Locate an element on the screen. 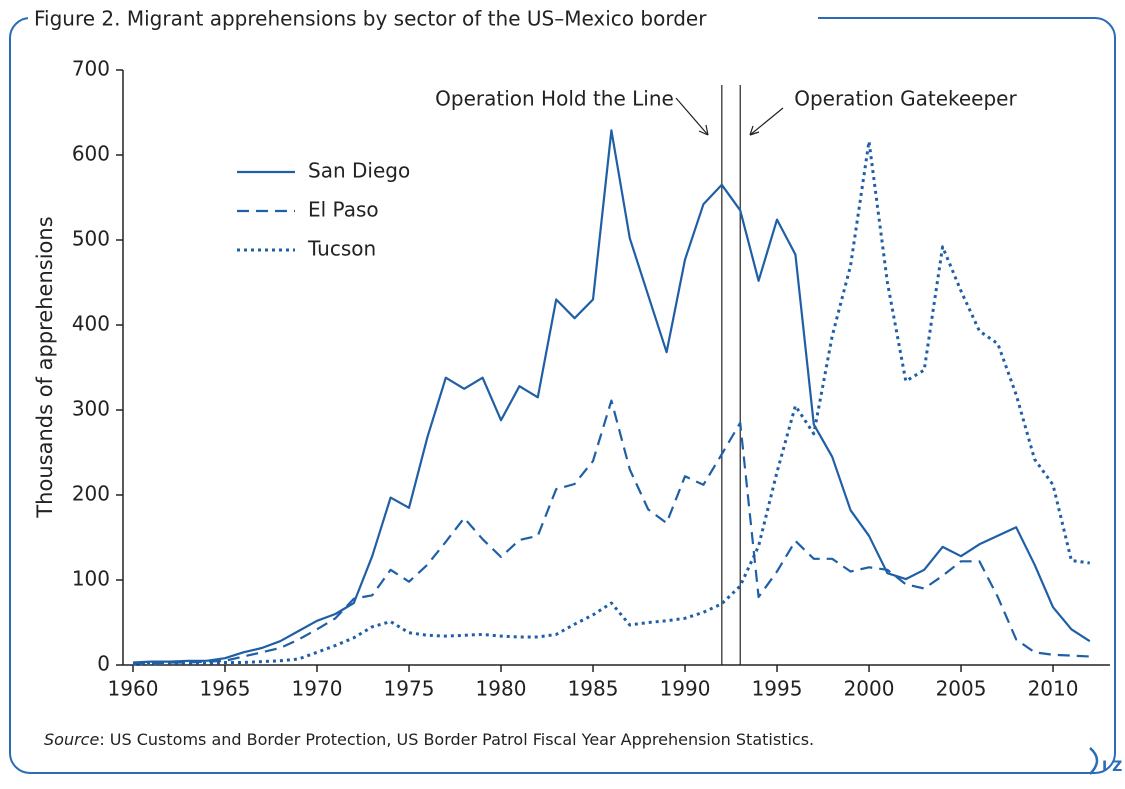  x-tick-label: 1965 is located at coordinates (225, 689).